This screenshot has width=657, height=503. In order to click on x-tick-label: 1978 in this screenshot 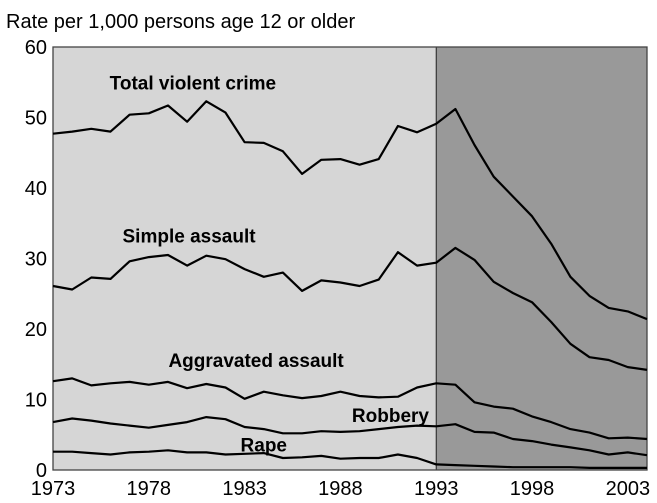, I will do `click(149, 489)`.